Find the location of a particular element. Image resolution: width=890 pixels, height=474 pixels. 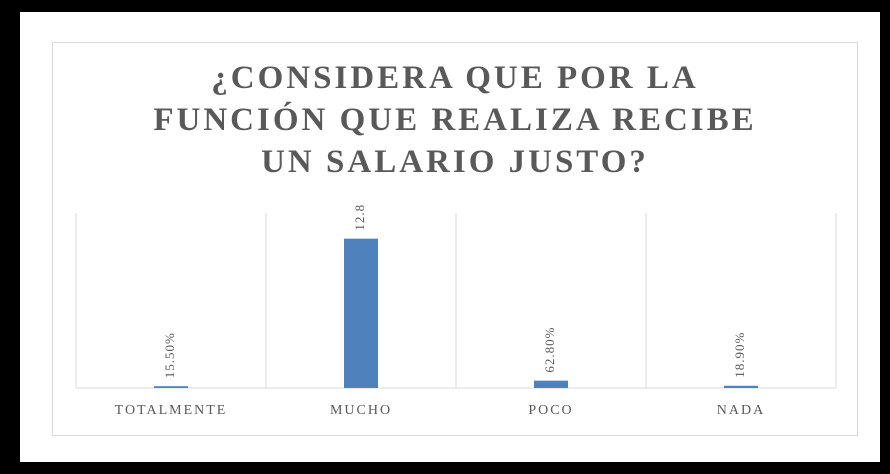

x-tick-label: POCO is located at coordinates (550, 410).